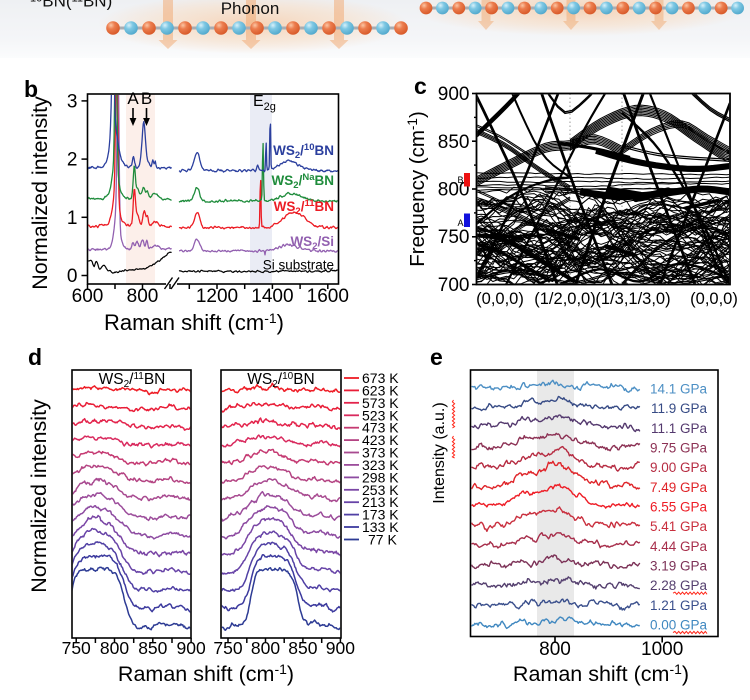 This screenshot has width=750, height=700. What do you see at coordinates (380, 527) in the screenshot?
I see `svg-text: 133 K` at bounding box center [380, 527].